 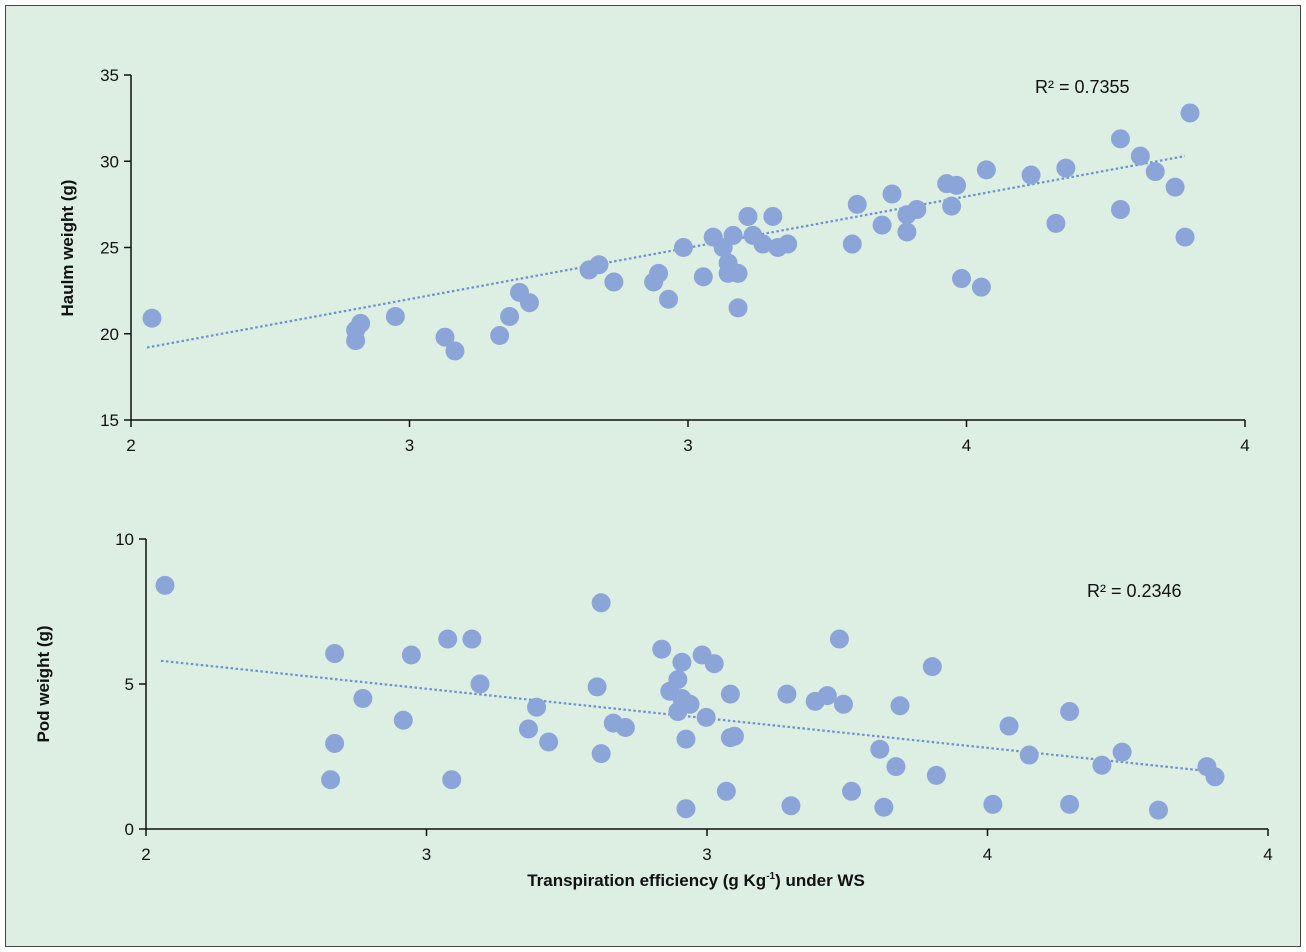 What do you see at coordinates (124, 539) in the screenshot?
I see `pod-y-tick-label: 10` at bounding box center [124, 539].